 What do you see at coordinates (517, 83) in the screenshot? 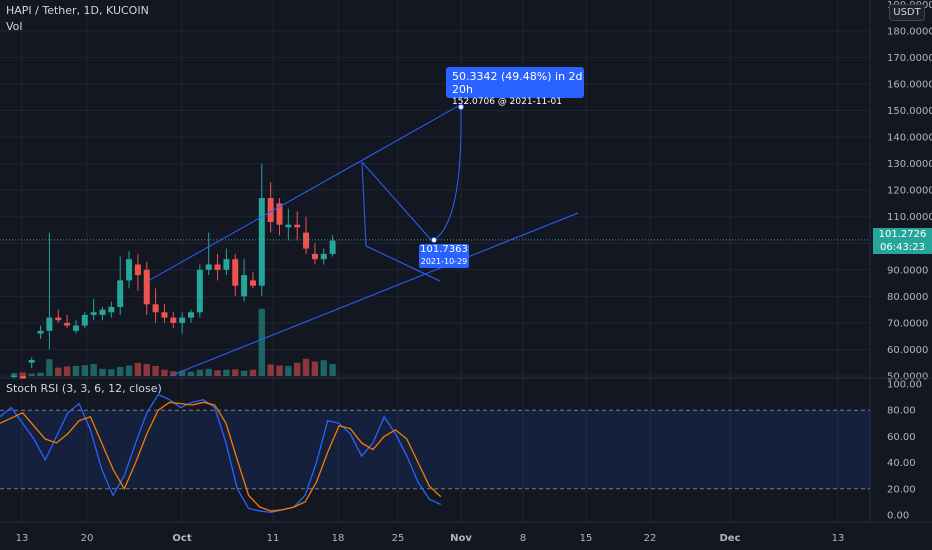
I see `measure-tag-main: 50.3342 (49.48%) in 2d 20h` at bounding box center [517, 83].